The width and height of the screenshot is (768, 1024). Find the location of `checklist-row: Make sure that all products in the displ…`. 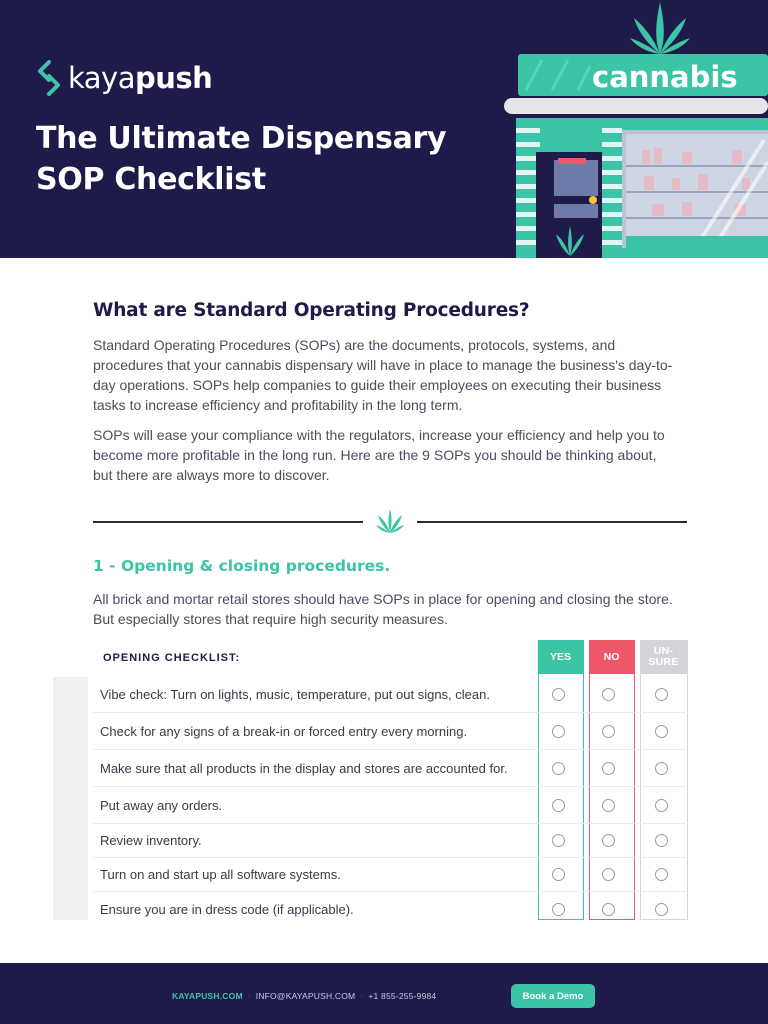

checklist-row: Make sure that all products in the displ… is located at coordinates (390, 768).